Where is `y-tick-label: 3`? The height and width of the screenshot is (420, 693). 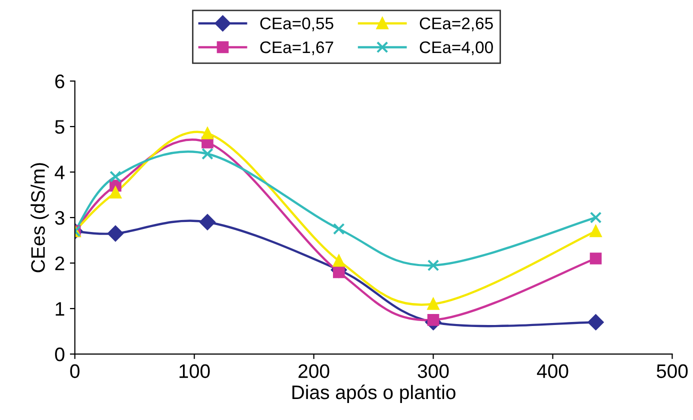 y-tick-label: 3 is located at coordinates (59, 218).